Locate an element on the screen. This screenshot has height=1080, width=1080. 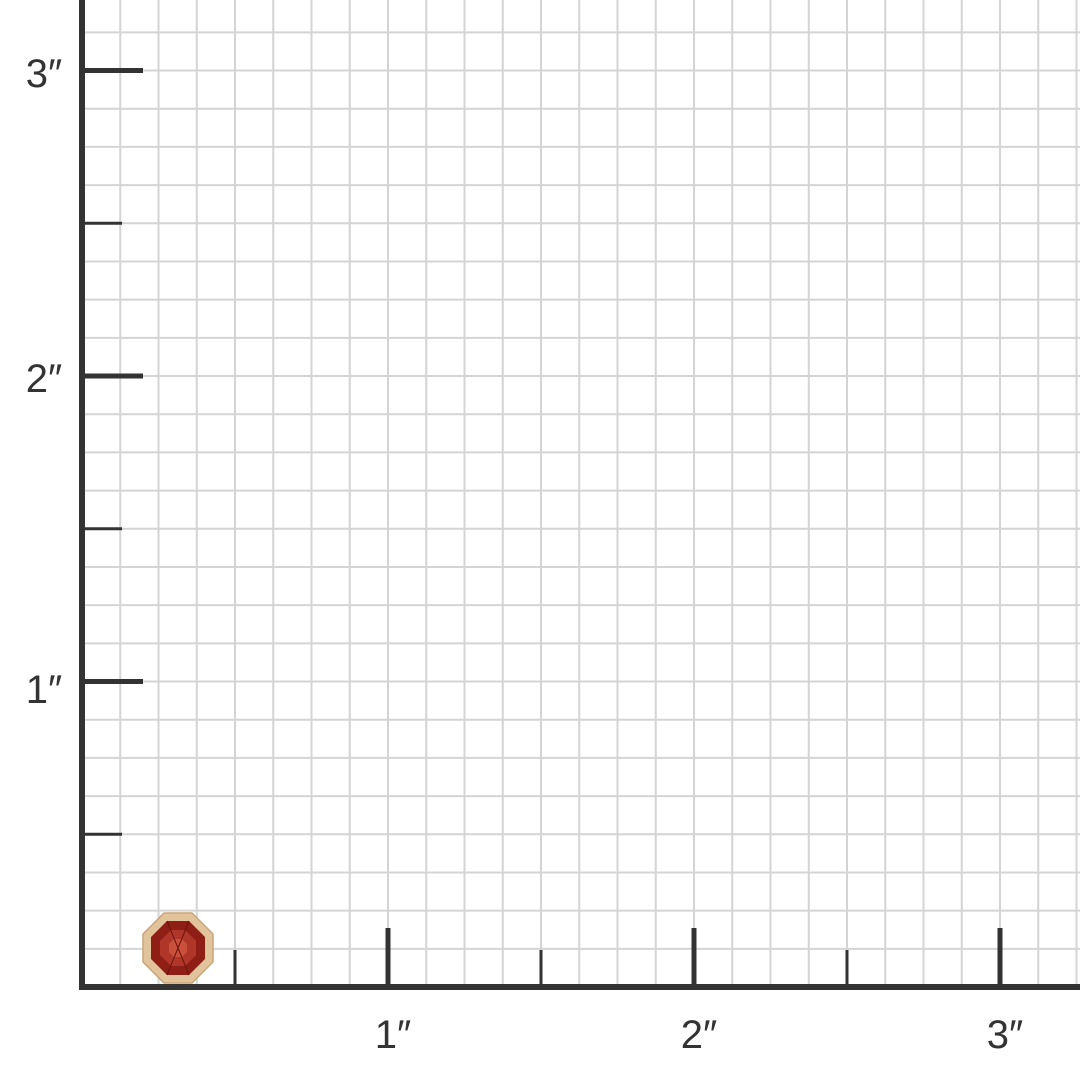
x-label-3: 3″ is located at coordinates (1005, 1035).